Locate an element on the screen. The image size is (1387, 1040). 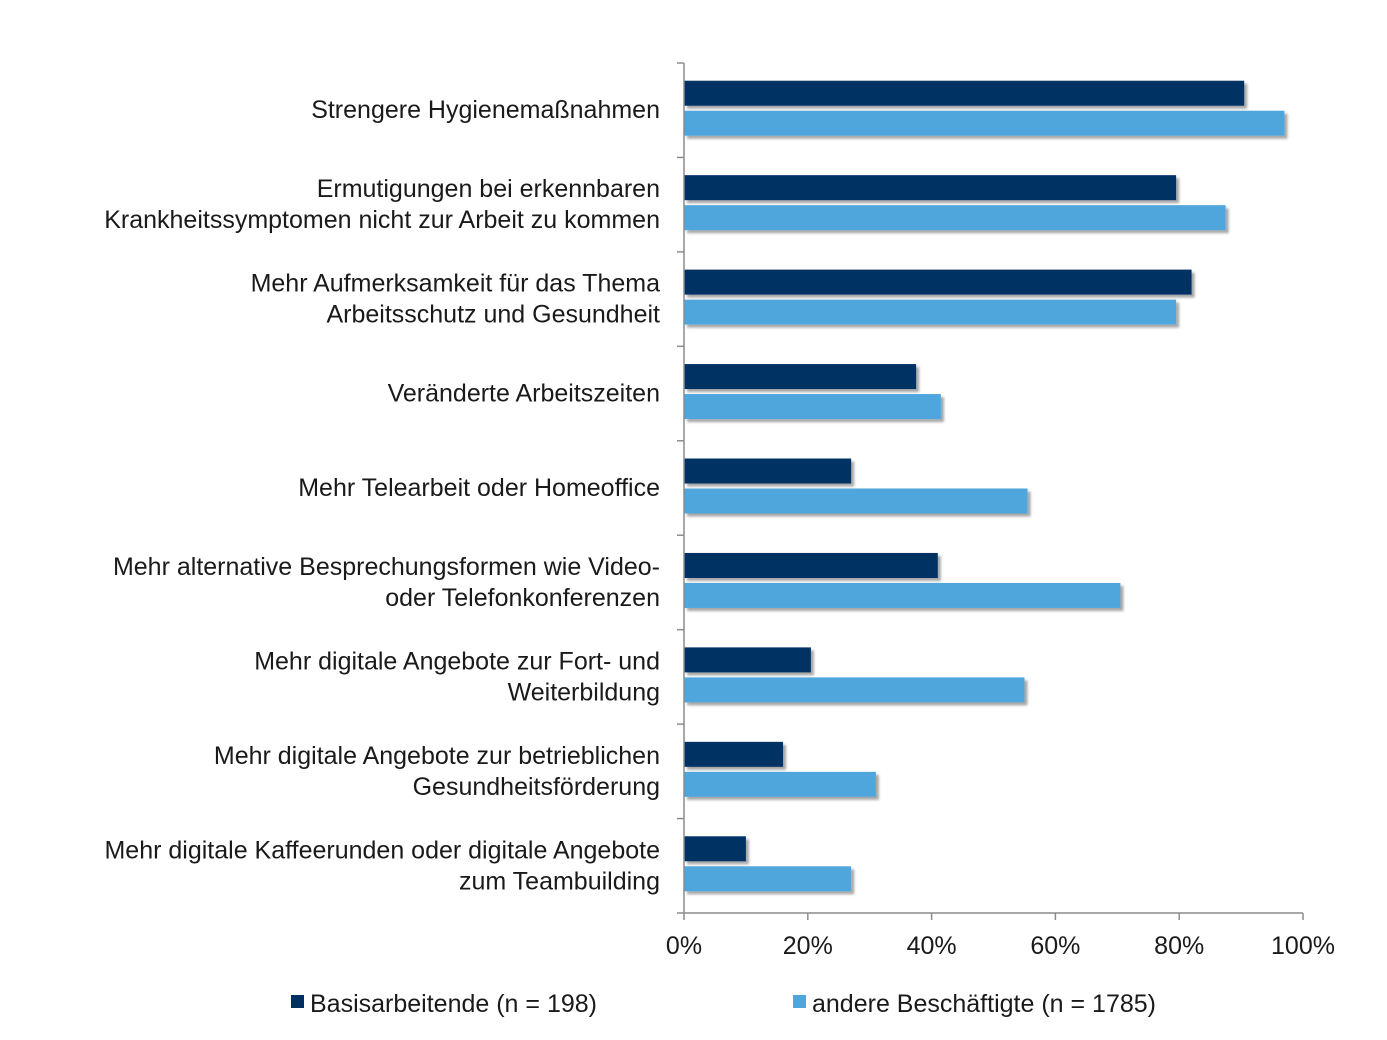
category-label-line: Strengere Hygienemaßnahmen is located at coordinates (485, 110).